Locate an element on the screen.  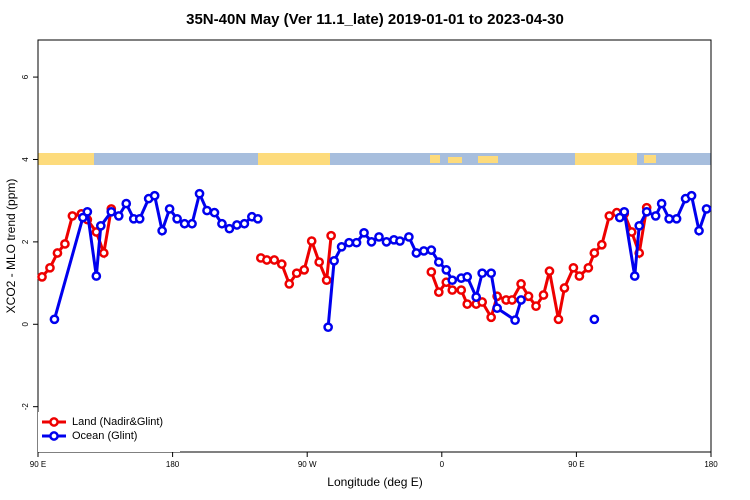
x-tick-label: 180 is located at coordinates (711, 464).